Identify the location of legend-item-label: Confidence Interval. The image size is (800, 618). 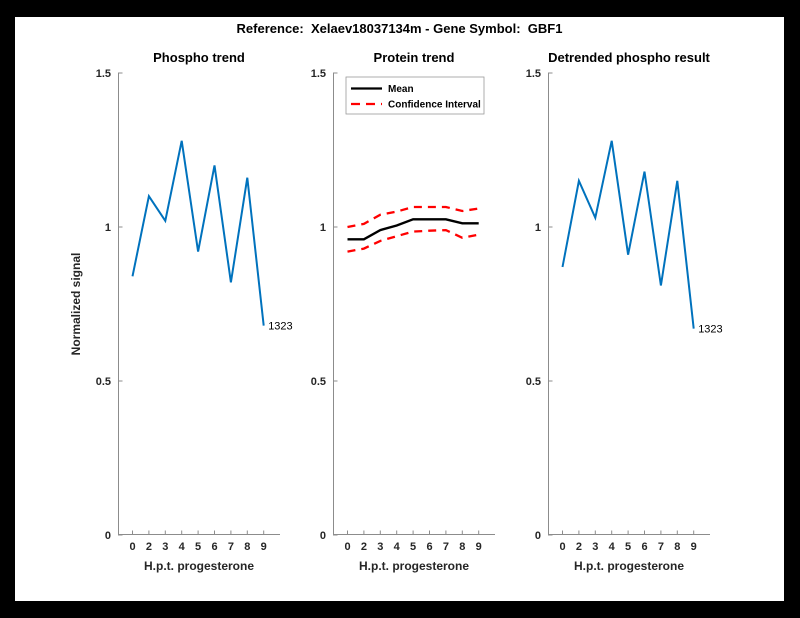
(434, 105).